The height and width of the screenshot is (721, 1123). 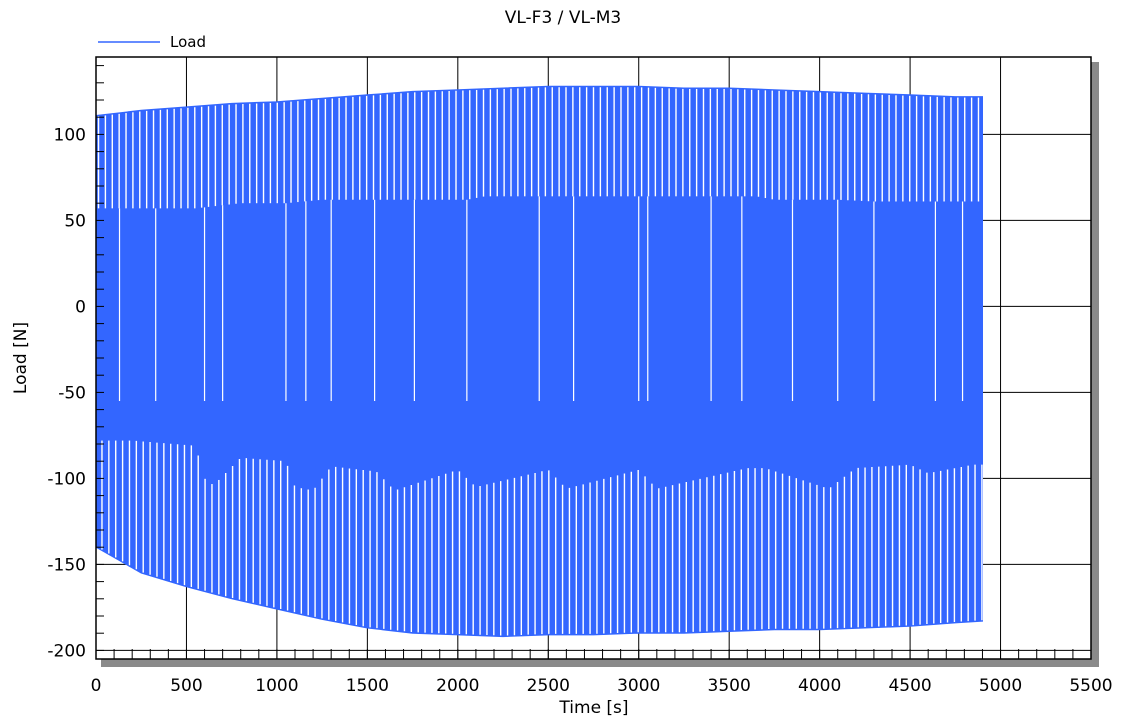 What do you see at coordinates (66, 651) in the screenshot?
I see `y-tick-label: -200` at bounding box center [66, 651].